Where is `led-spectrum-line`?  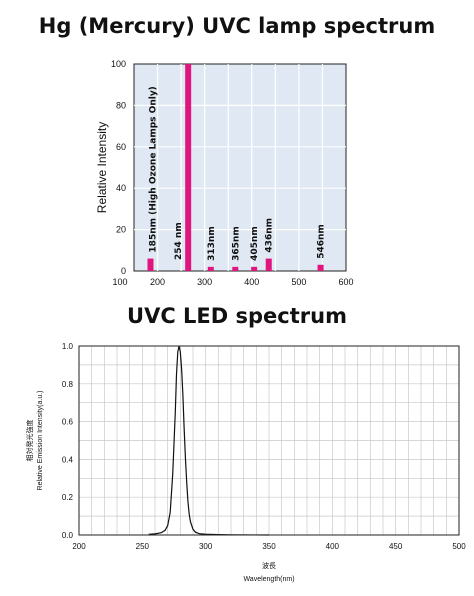 led-spectrum-line is located at coordinates (209, 440).